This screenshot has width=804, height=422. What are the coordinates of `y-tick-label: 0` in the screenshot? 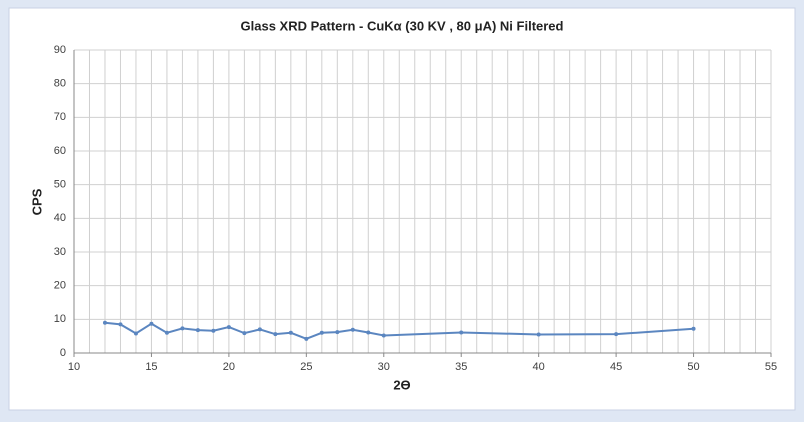 It's located at (63, 353).